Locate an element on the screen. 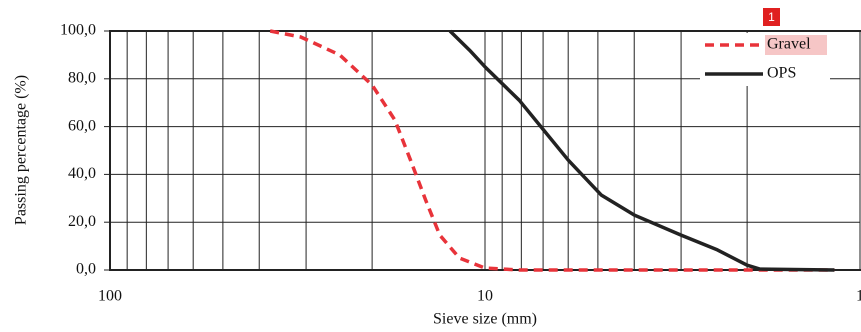 The height and width of the screenshot is (332, 861). y-tick-label: 0,0 is located at coordinates (86, 269).